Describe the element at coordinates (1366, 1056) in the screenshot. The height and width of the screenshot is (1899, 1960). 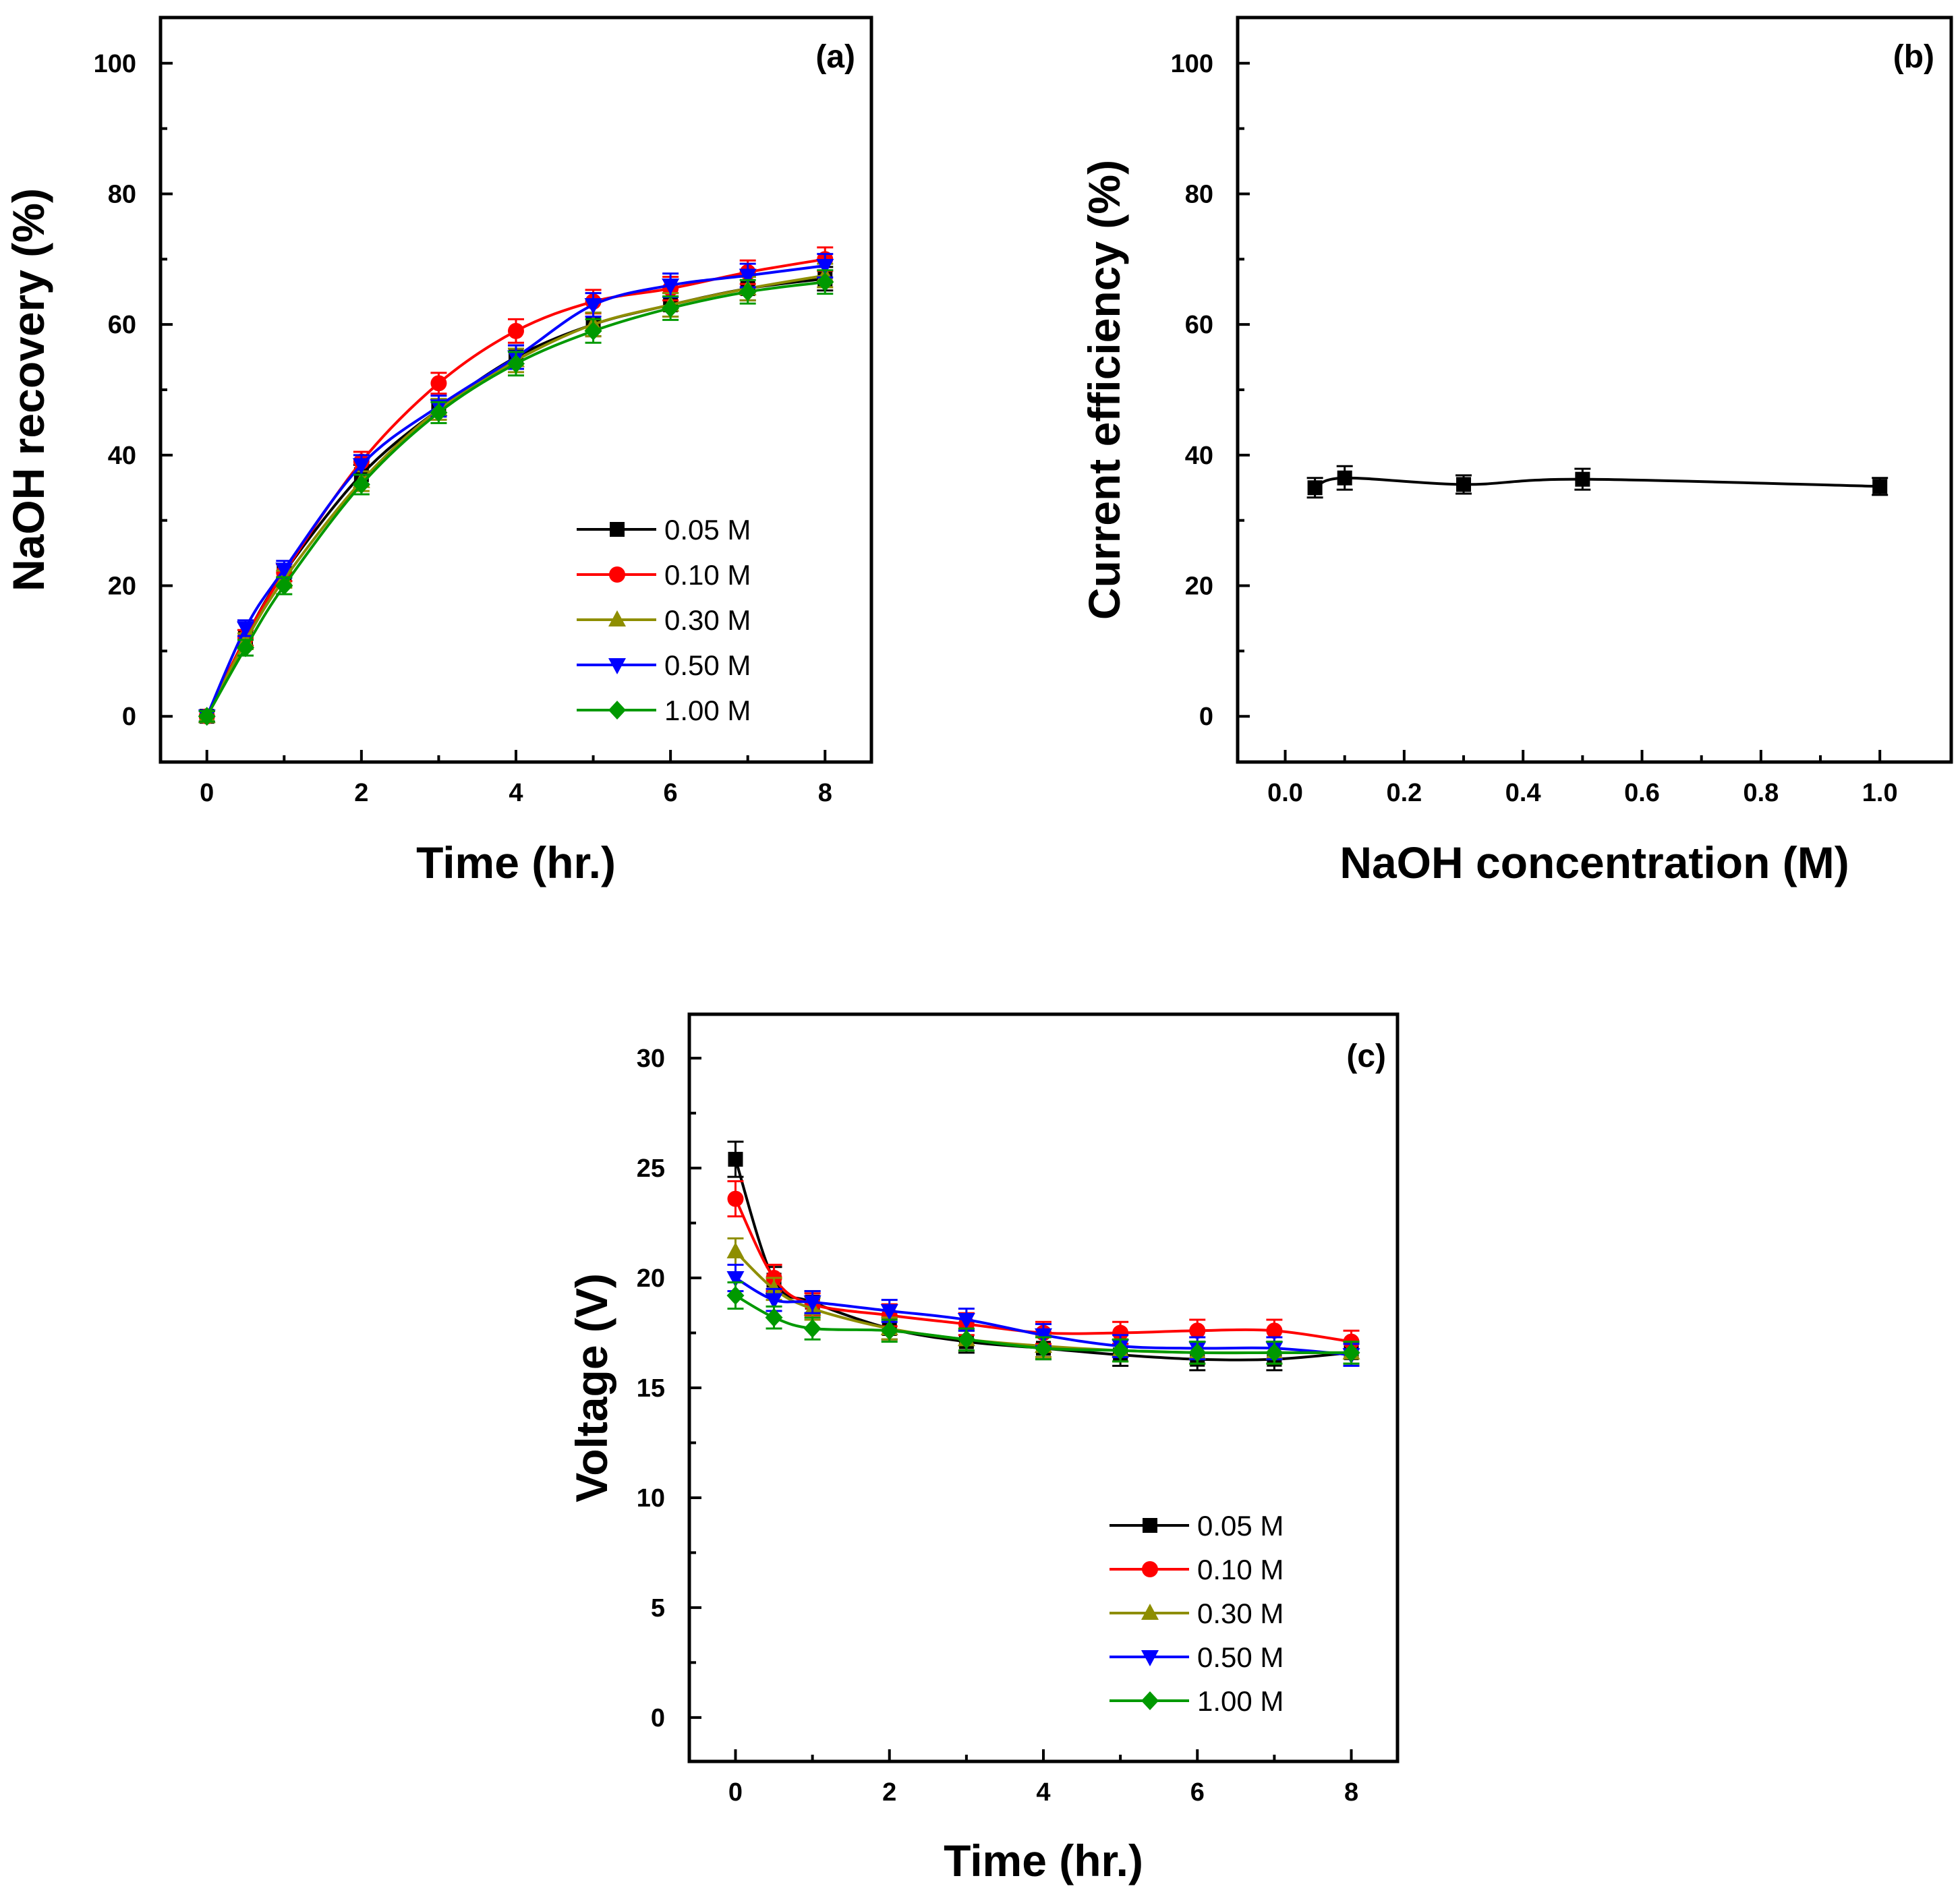
I see `panel-label: (c)` at that location.